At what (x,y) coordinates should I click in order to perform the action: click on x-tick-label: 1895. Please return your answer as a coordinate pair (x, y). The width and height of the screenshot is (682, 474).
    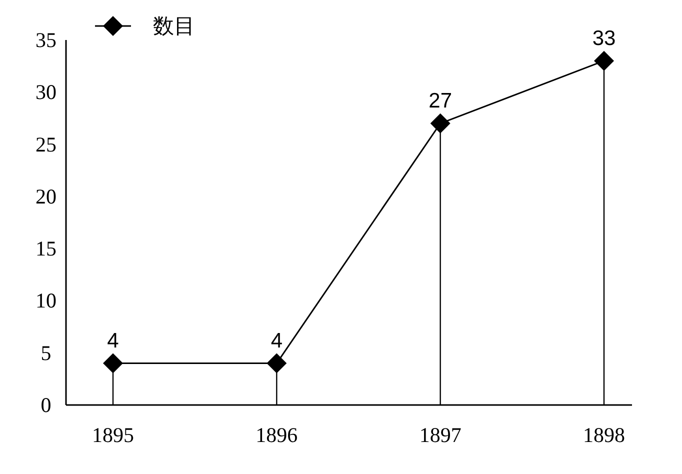
    Looking at the image, I should click on (113, 435).